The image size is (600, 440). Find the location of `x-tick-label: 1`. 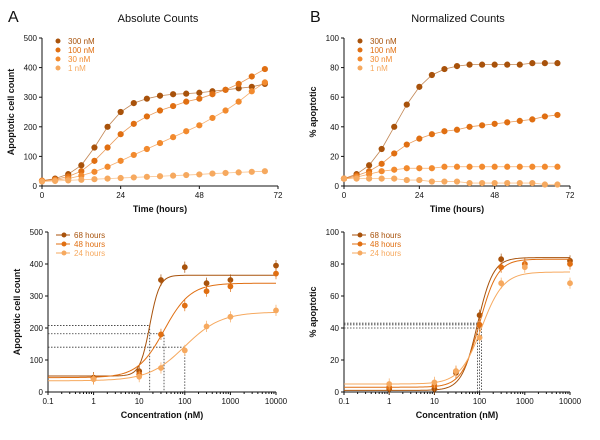

x-tick-label: 1 is located at coordinates (93, 401).